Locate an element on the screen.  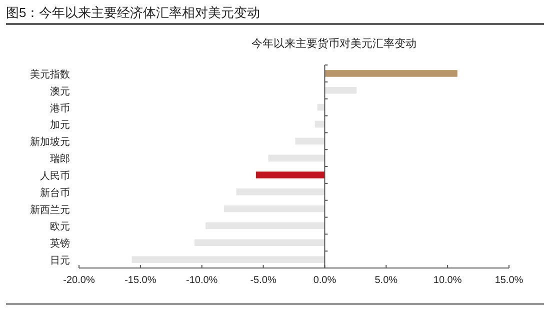
y-tick-label: 英镑 is located at coordinates (60, 244).